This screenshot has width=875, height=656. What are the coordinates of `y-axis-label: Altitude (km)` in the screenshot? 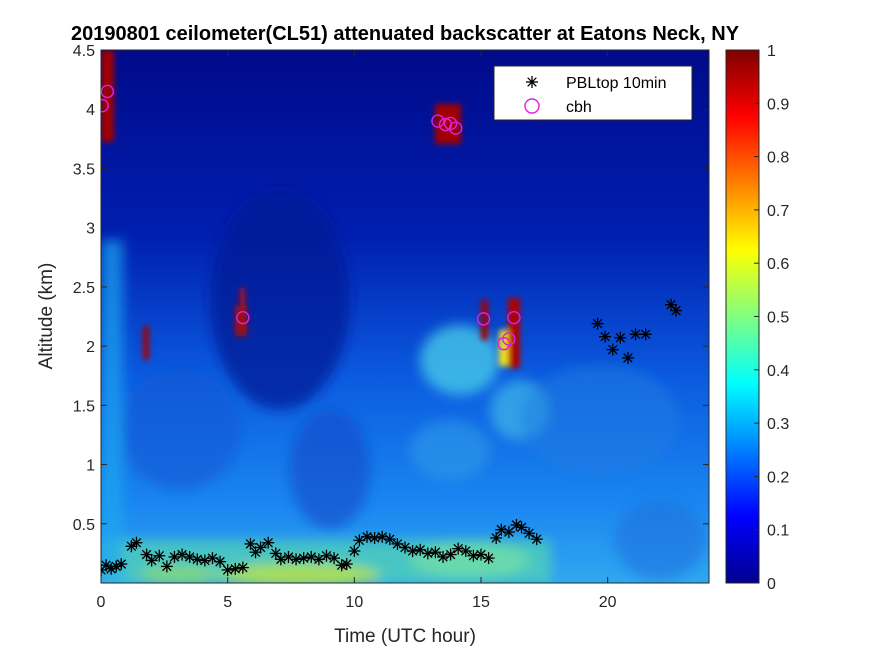 It's located at (46, 316).